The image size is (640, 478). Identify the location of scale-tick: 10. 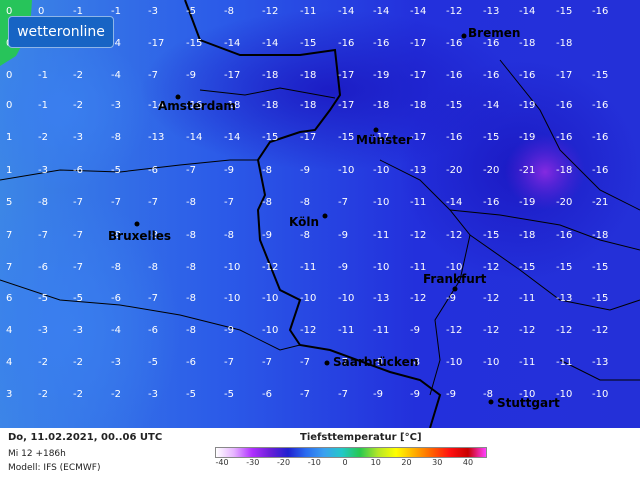
(375, 462).